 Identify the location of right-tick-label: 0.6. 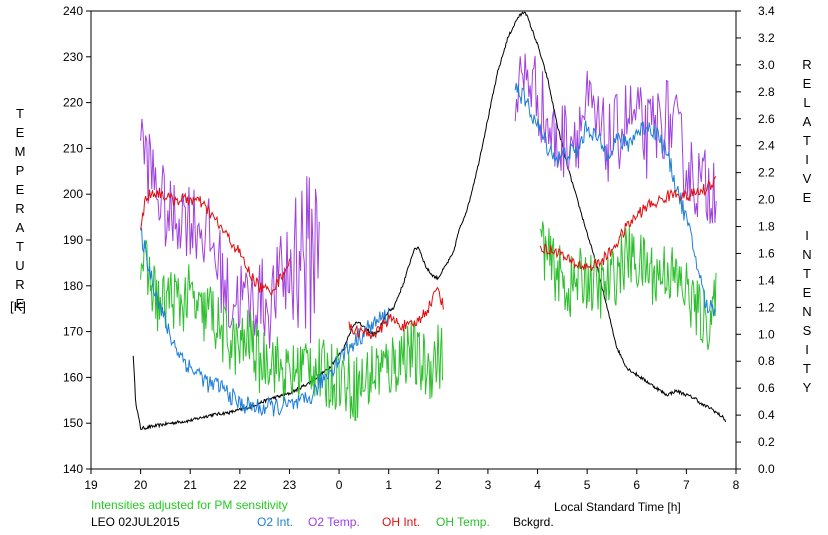
(766, 388).